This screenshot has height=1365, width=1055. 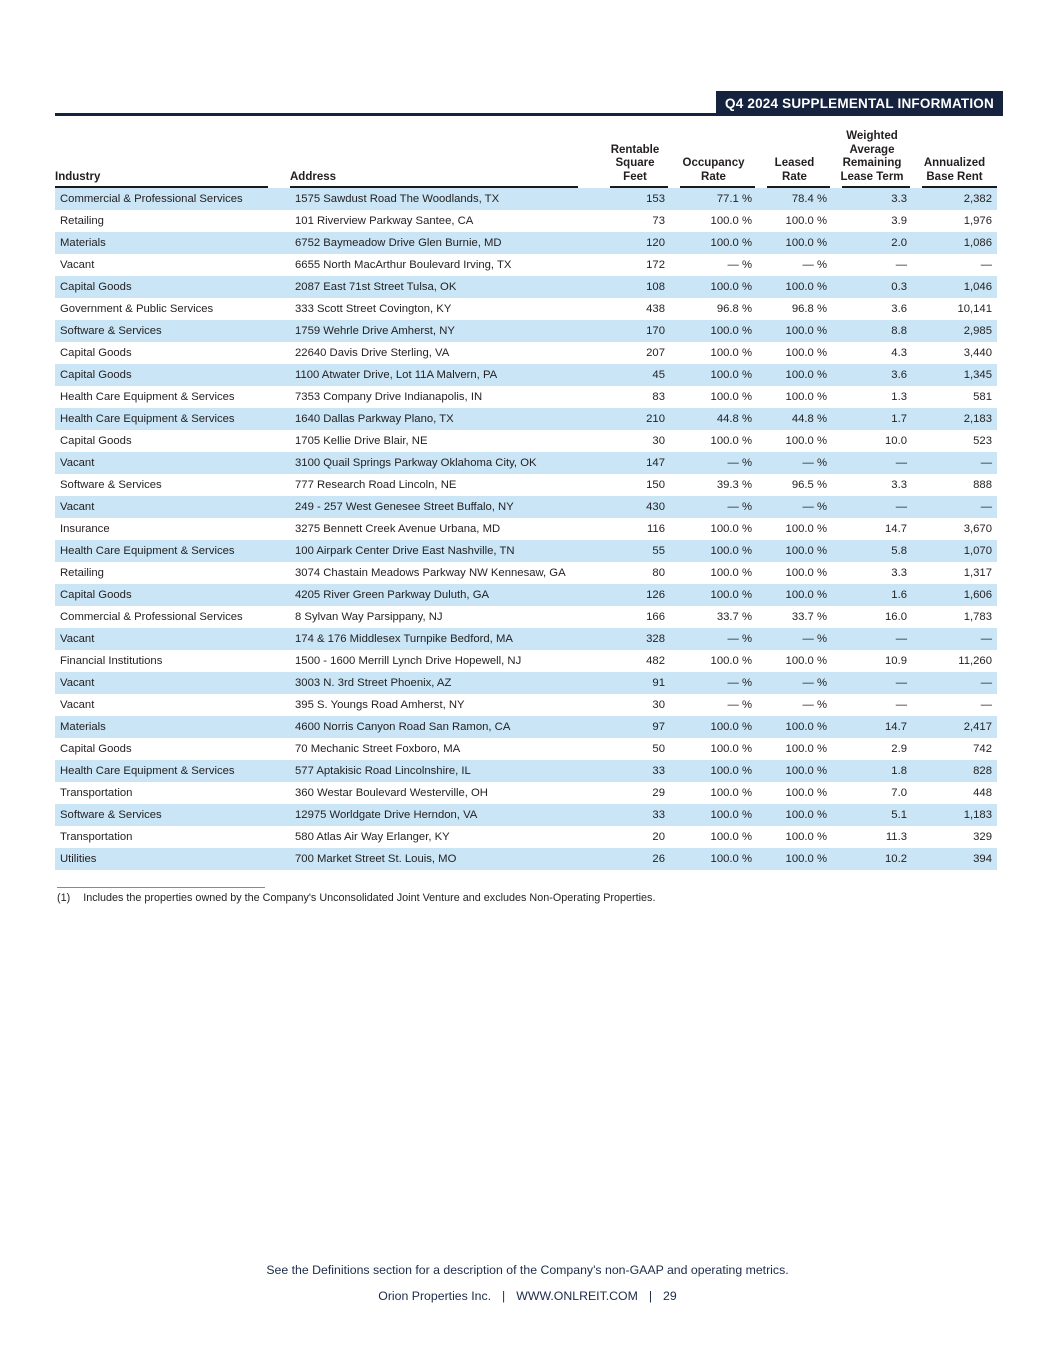 I want to click on base-rent-cell: 828, so click(x=954, y=771).